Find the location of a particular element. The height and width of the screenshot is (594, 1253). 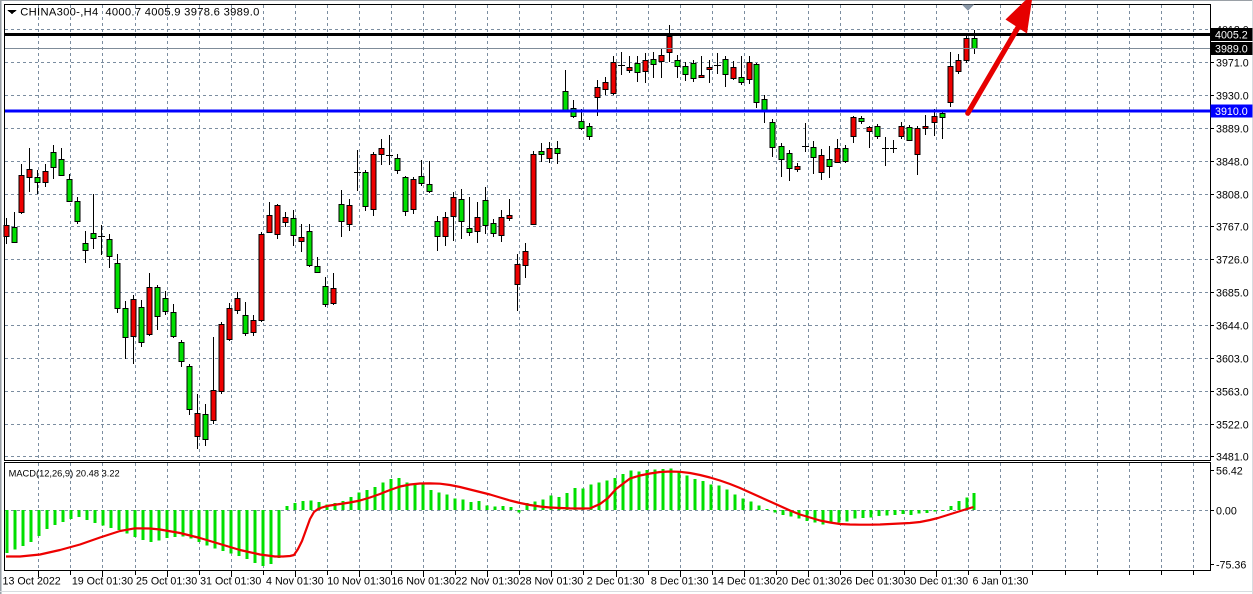

svg-text: 56.42 is located at coordinates (1229, 472).